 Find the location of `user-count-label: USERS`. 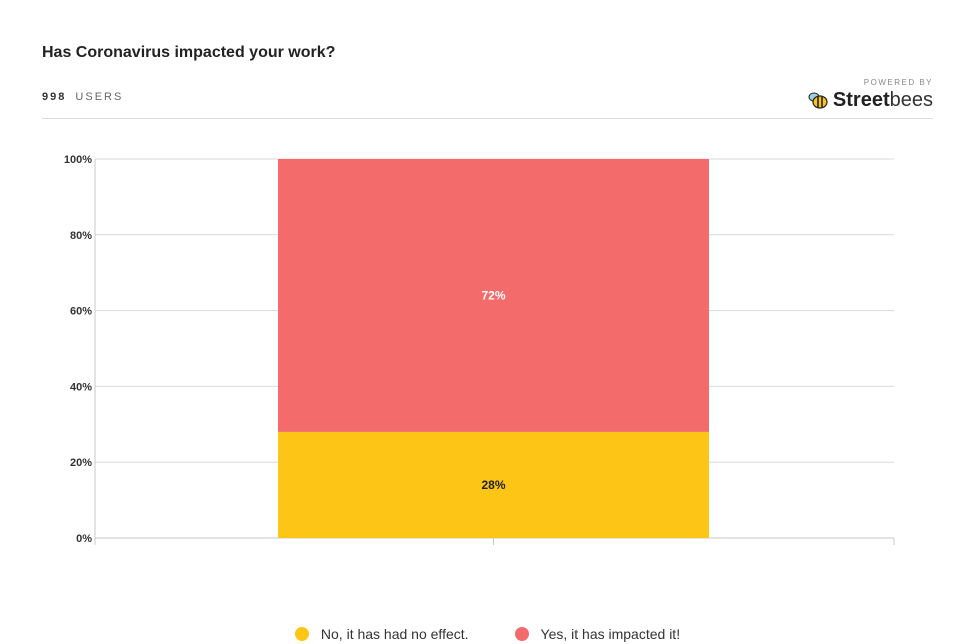

user-count-label: USERS is located at coordinates (99, 97).